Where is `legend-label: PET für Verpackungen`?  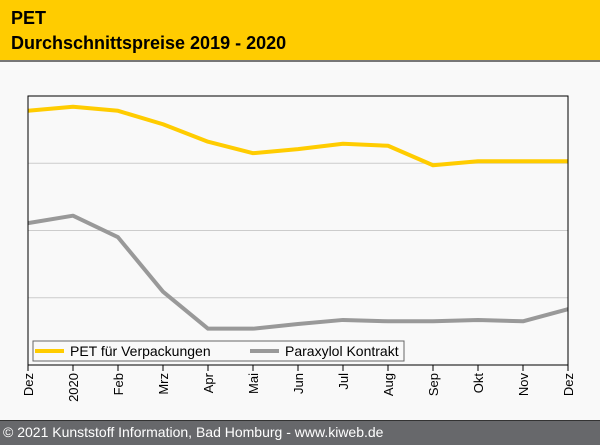 legend-label: PET für Verpackungen is located at coordinates (140, 351).